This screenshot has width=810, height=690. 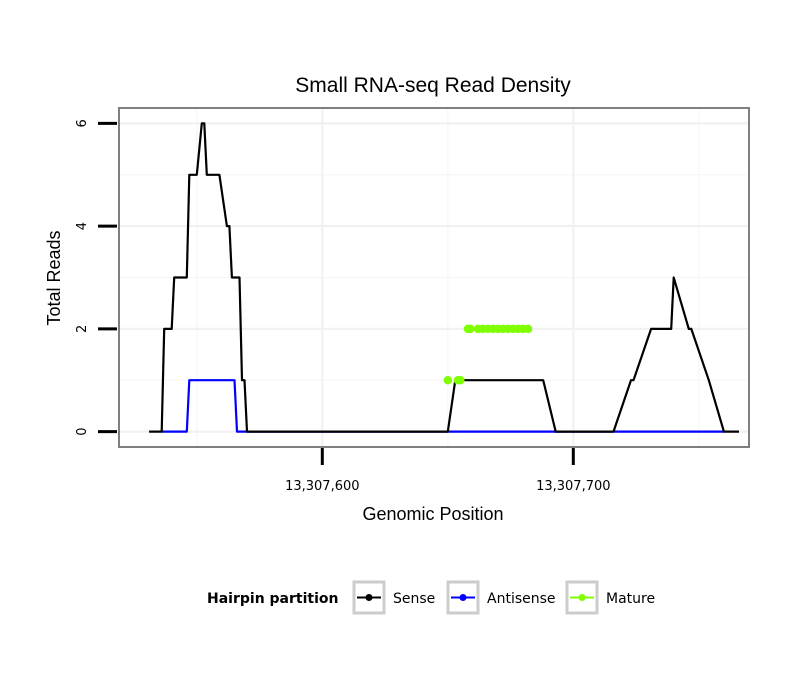 I want to click on legend-label: Mature, so click(x=630, y=599).